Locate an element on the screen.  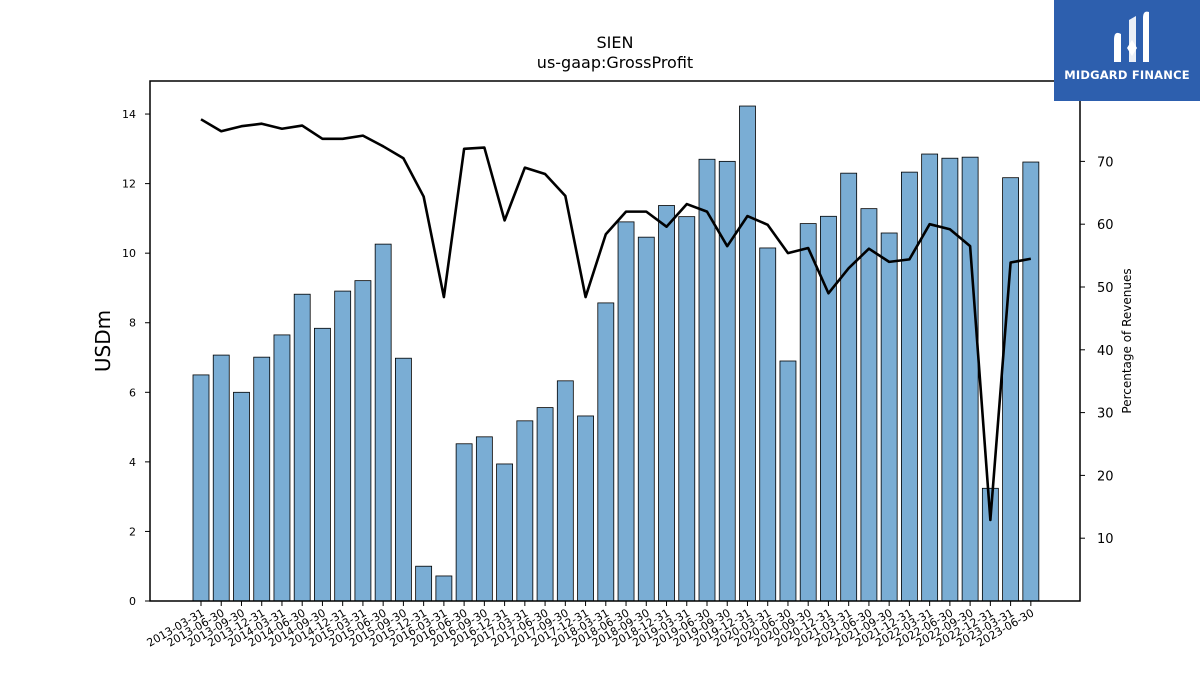
y2-tick-label: 70 is located at coordinates (1105, 162).